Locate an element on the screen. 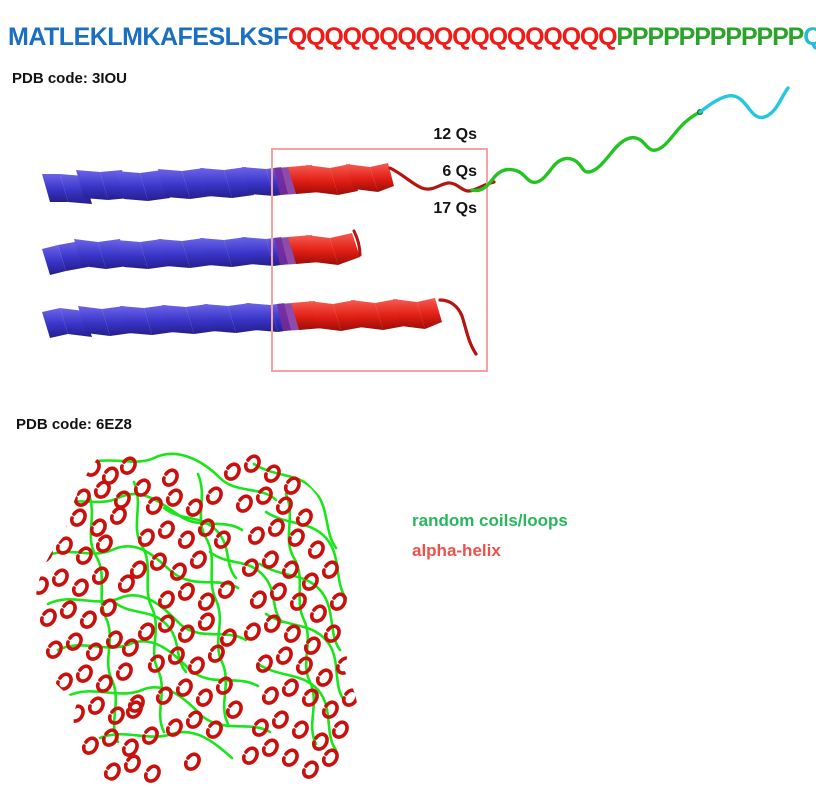  legend-random-coils: random coils/loops is located at coordinates (490, 520).